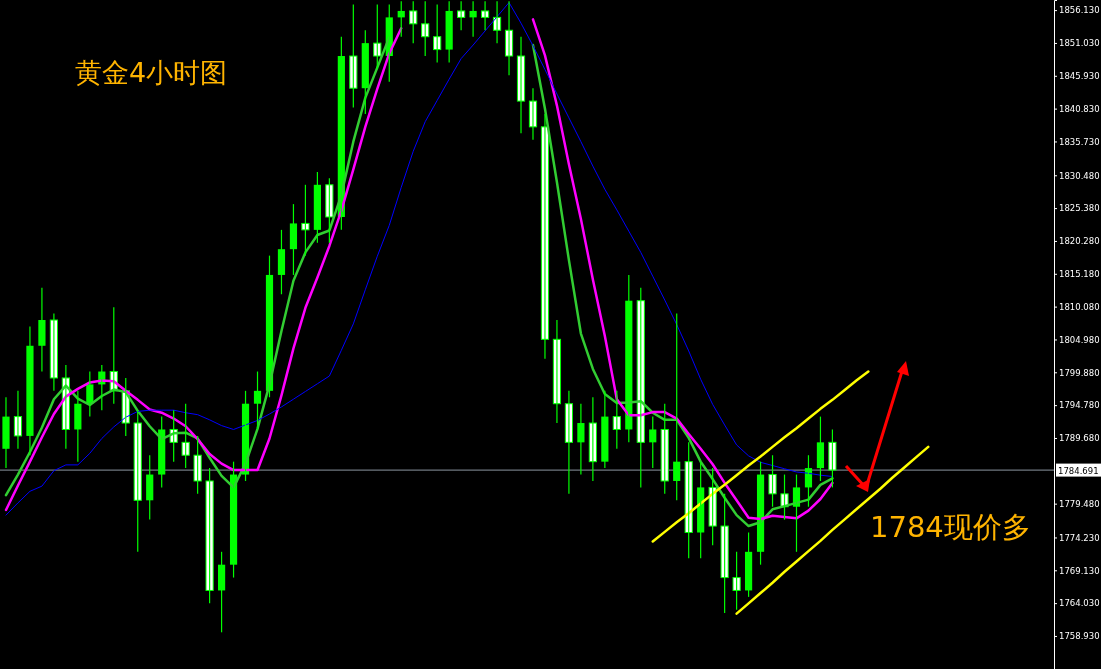  I want to click on annotation: 1784现价多, so click(950, 527).